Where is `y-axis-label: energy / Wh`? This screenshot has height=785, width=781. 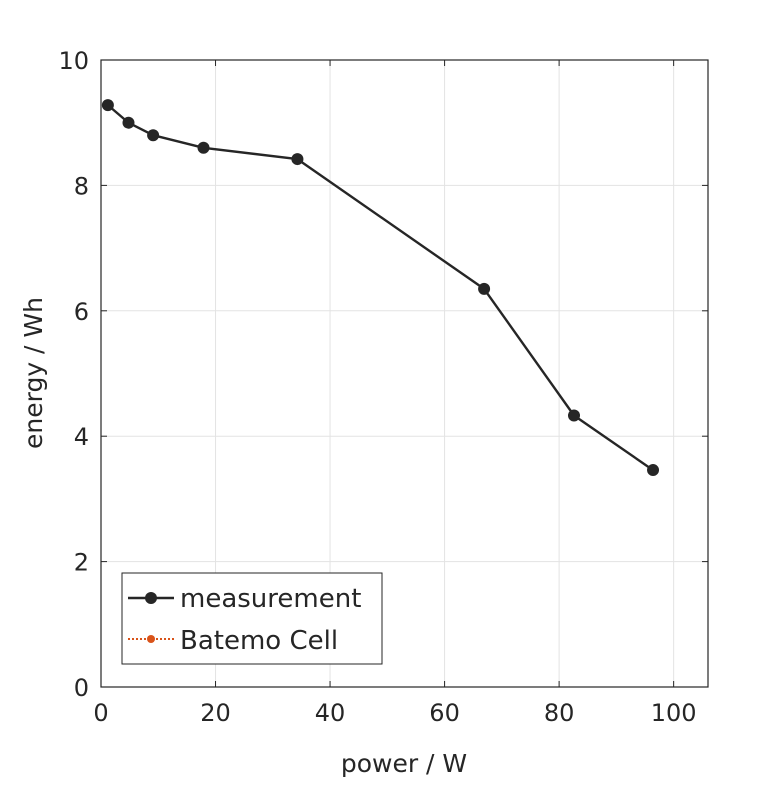
y-axis-label: energy / Wh is located at coordinates (33, 373).